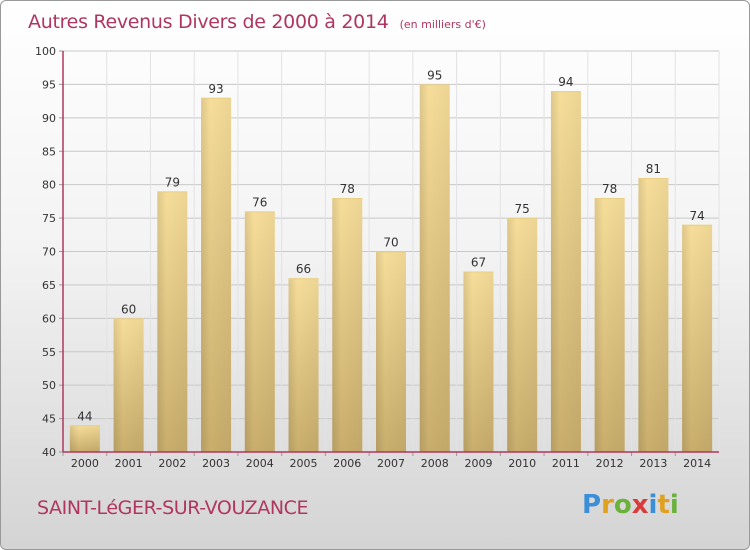 The image size is (750, 550). What do you see at coordinates (49, 252) in the screenshot?
I see `y-tick-label: 70` at bounding box center [49, 252].